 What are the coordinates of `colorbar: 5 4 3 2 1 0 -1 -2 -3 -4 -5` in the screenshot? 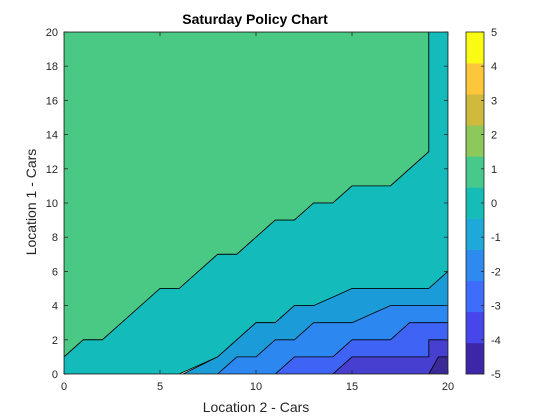 It's located at (483, 204).